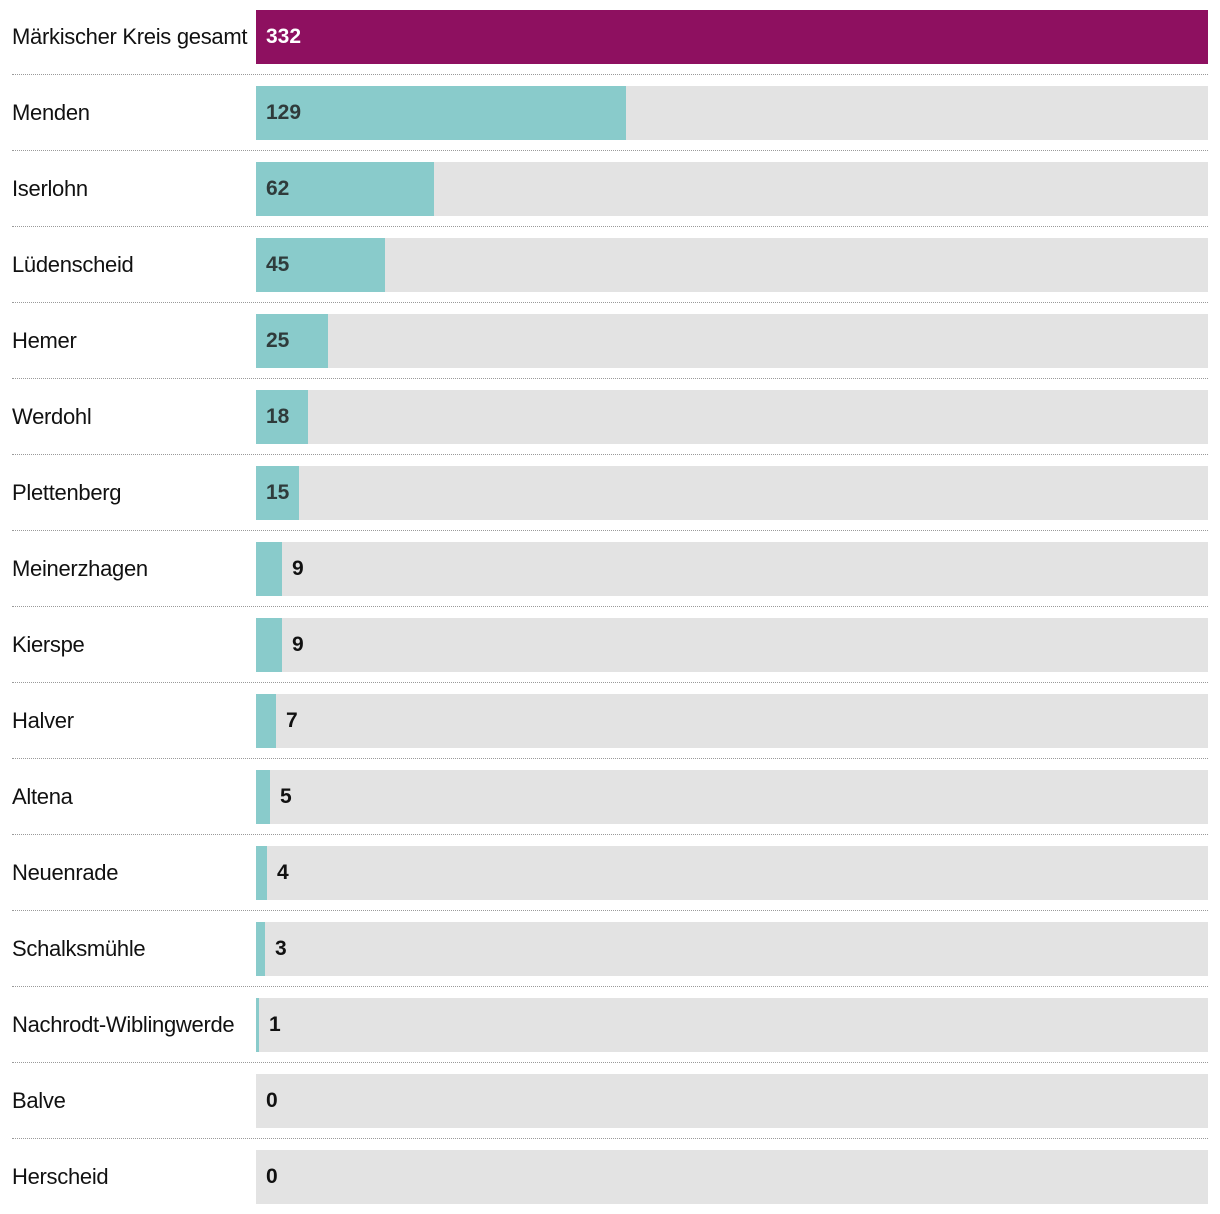  Describe the element at coordinates (284, 112) in the screenshot. I see `value-label: 129` at that location.